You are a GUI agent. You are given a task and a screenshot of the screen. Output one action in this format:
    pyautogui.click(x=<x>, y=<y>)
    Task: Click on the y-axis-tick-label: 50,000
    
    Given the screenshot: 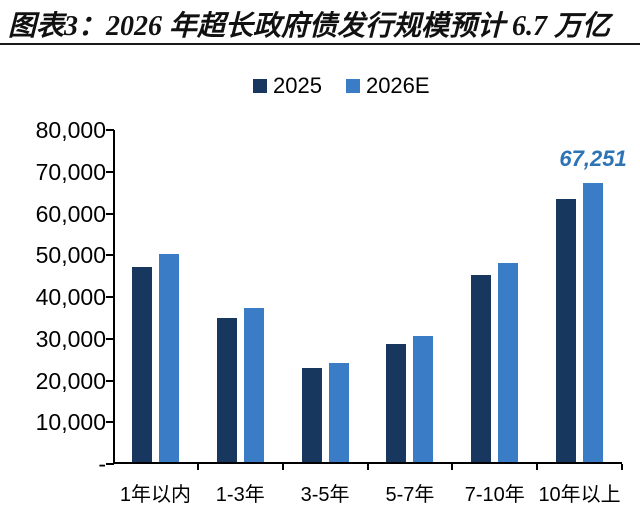 What is the action you would take?
    pyautogui.click(x=70, y=255)
    